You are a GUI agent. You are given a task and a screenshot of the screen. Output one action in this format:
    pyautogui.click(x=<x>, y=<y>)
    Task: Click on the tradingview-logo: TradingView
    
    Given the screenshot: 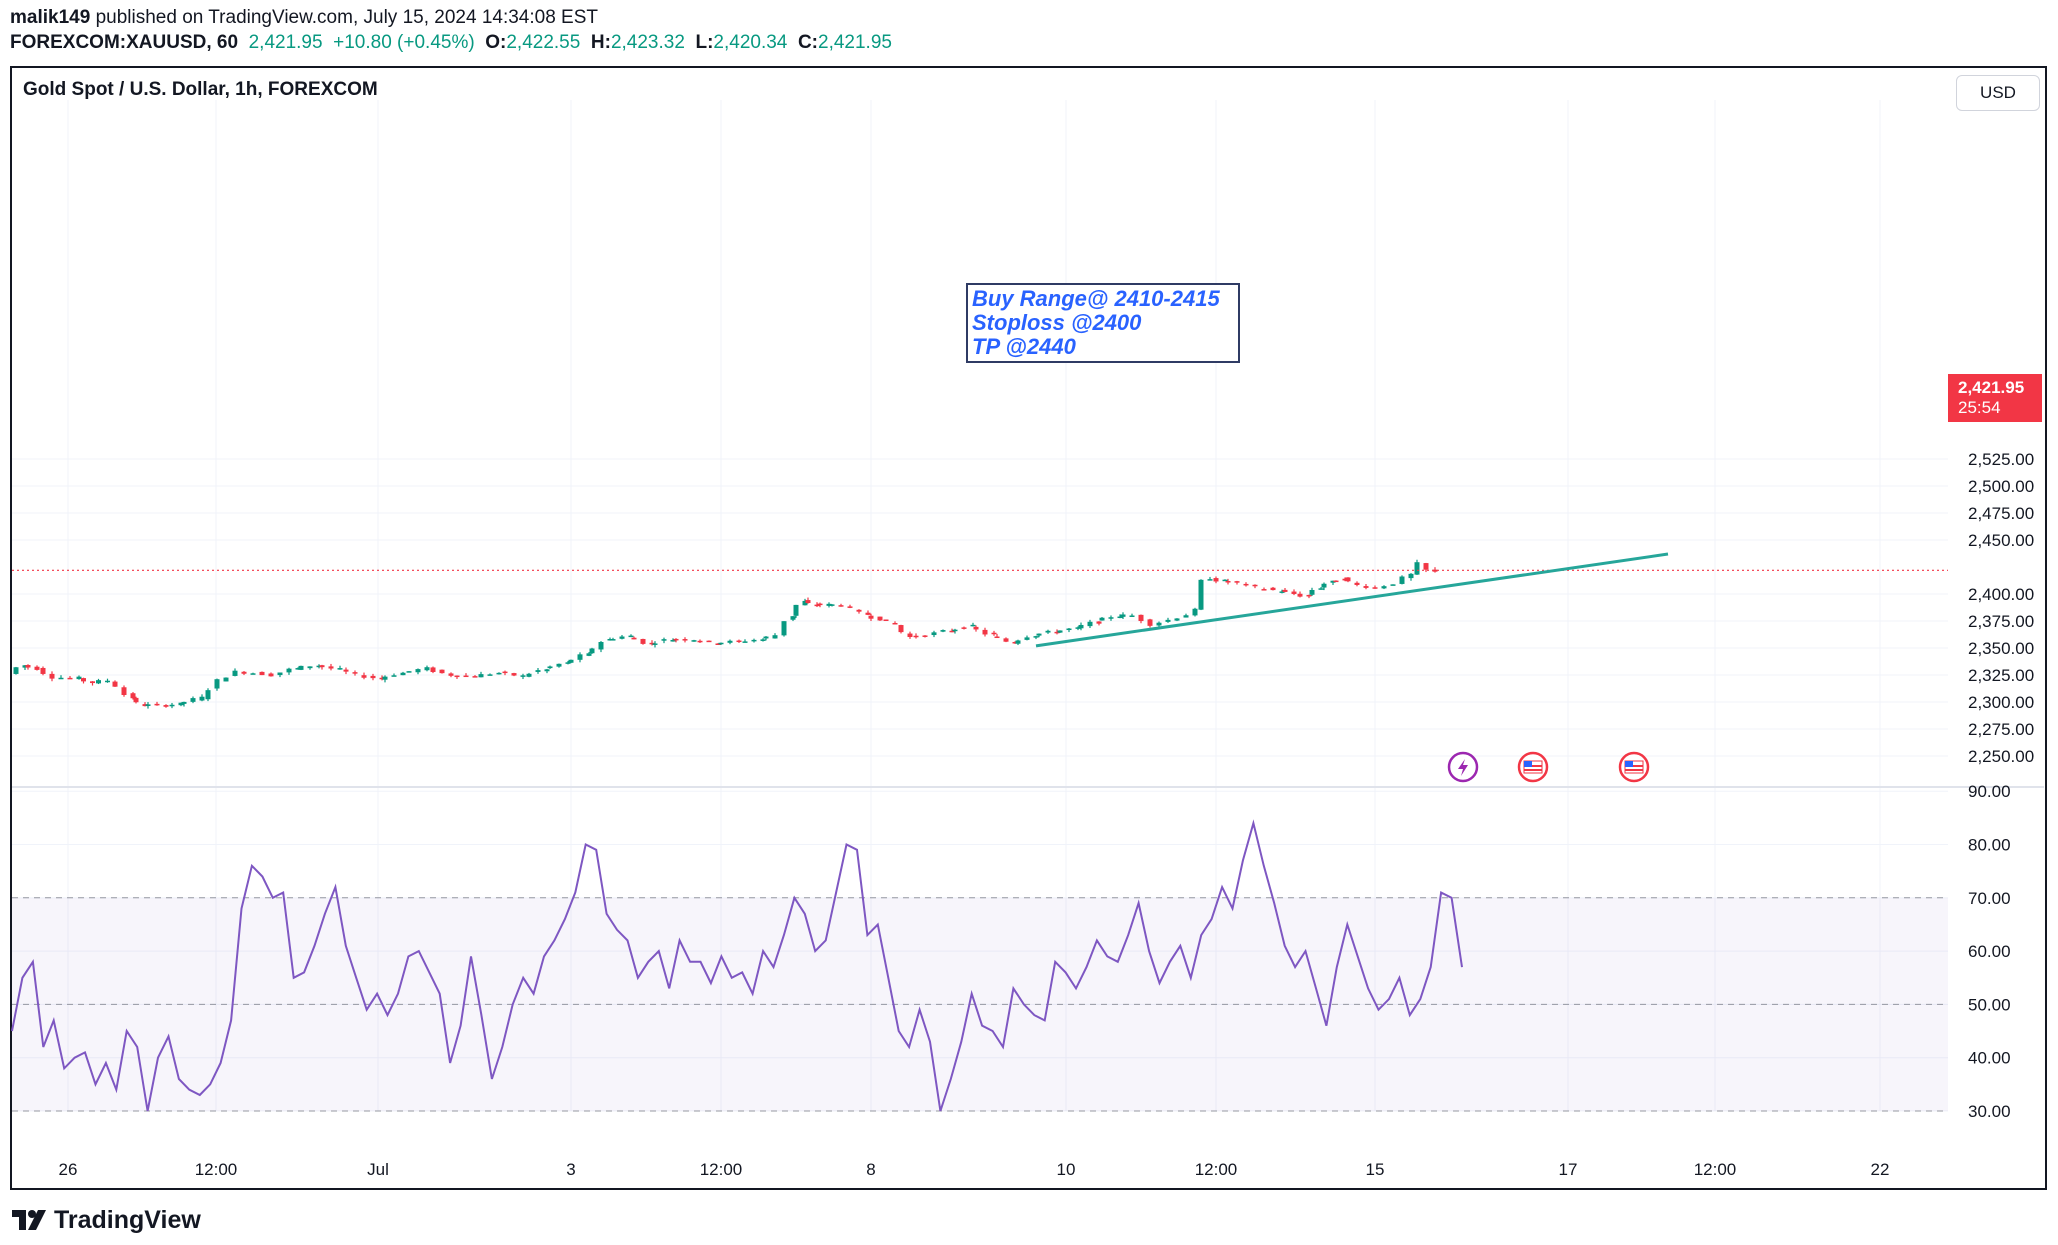 What is the action you would take?
    pyautogui.click(x=106, y=1220)
    